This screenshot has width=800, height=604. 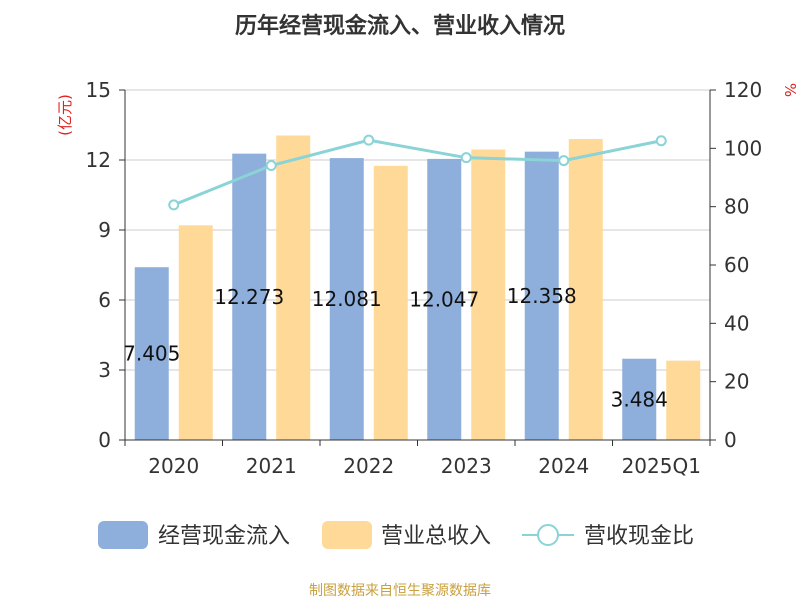 I want to click on x-tick-label: 2024, so click(x=563, y=466).